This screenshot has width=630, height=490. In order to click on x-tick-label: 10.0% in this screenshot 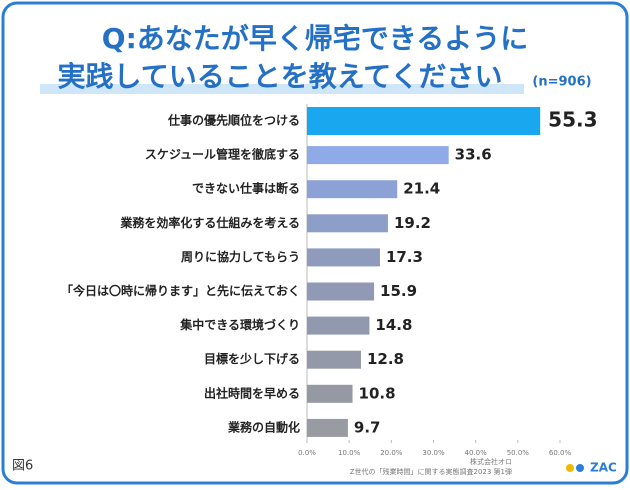, I will do `click(349, 453)`.